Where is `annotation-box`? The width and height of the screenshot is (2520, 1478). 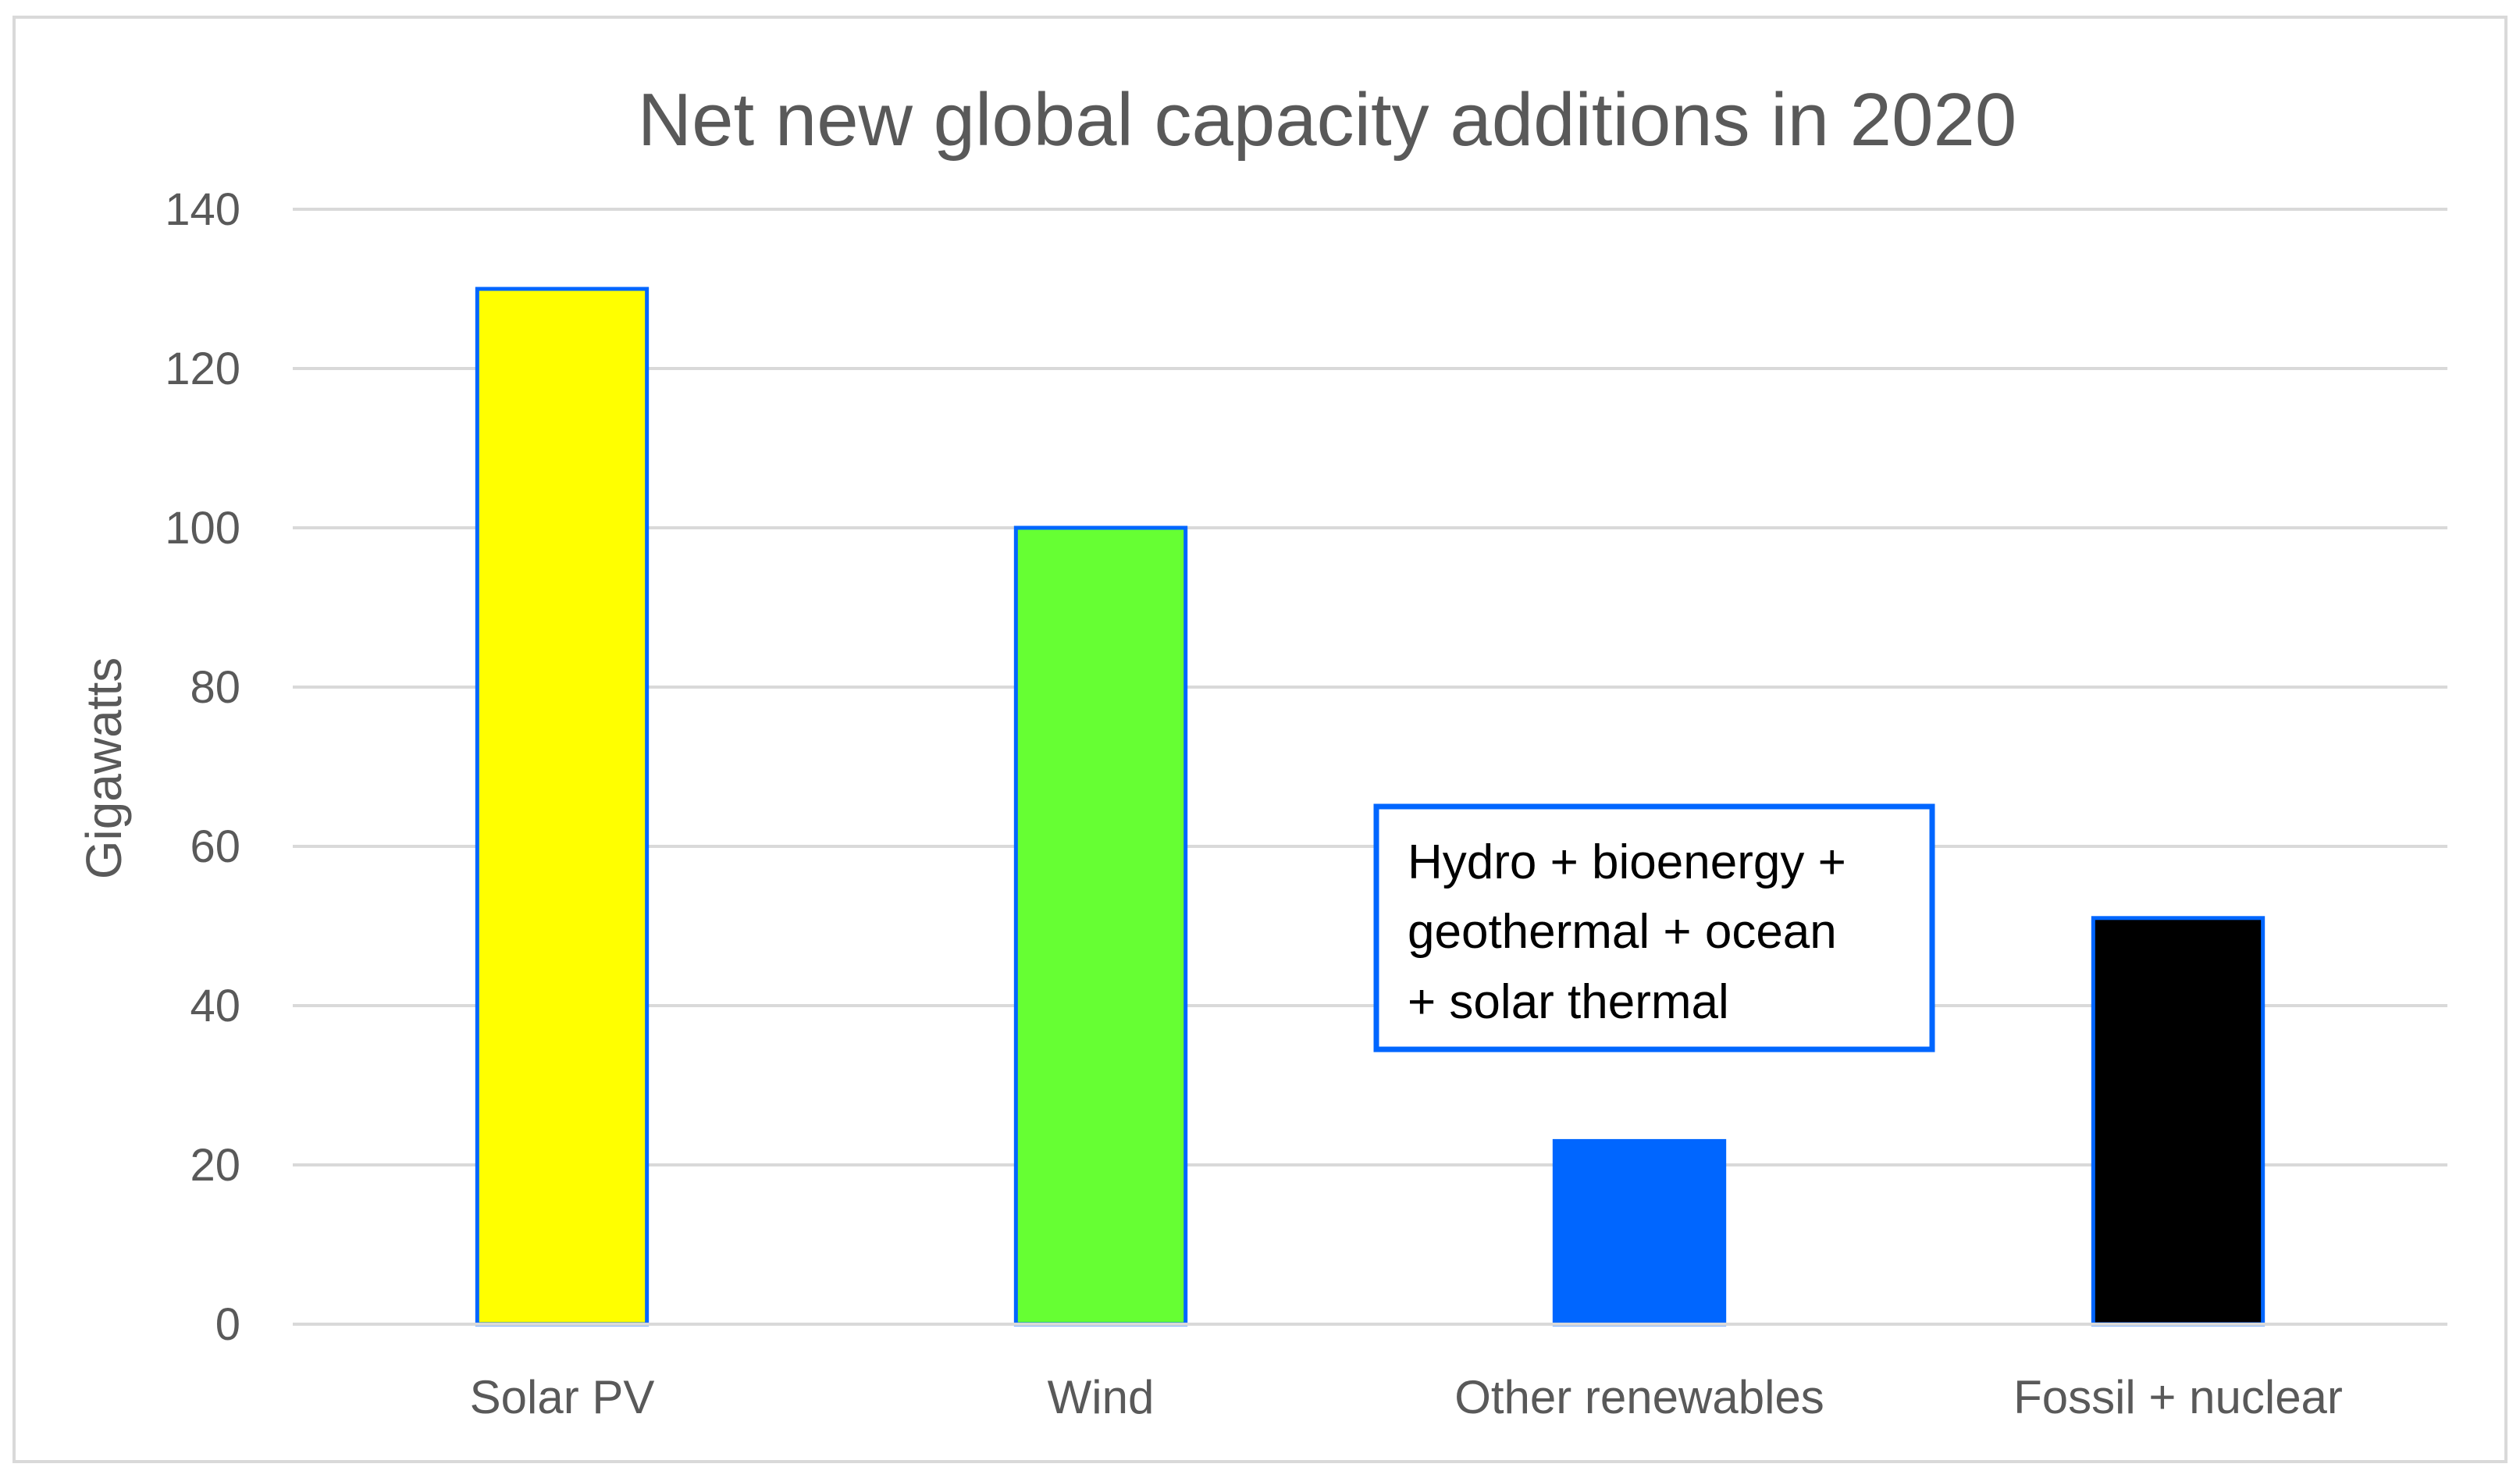
annotation-box is located at coordinates (1654, 927).